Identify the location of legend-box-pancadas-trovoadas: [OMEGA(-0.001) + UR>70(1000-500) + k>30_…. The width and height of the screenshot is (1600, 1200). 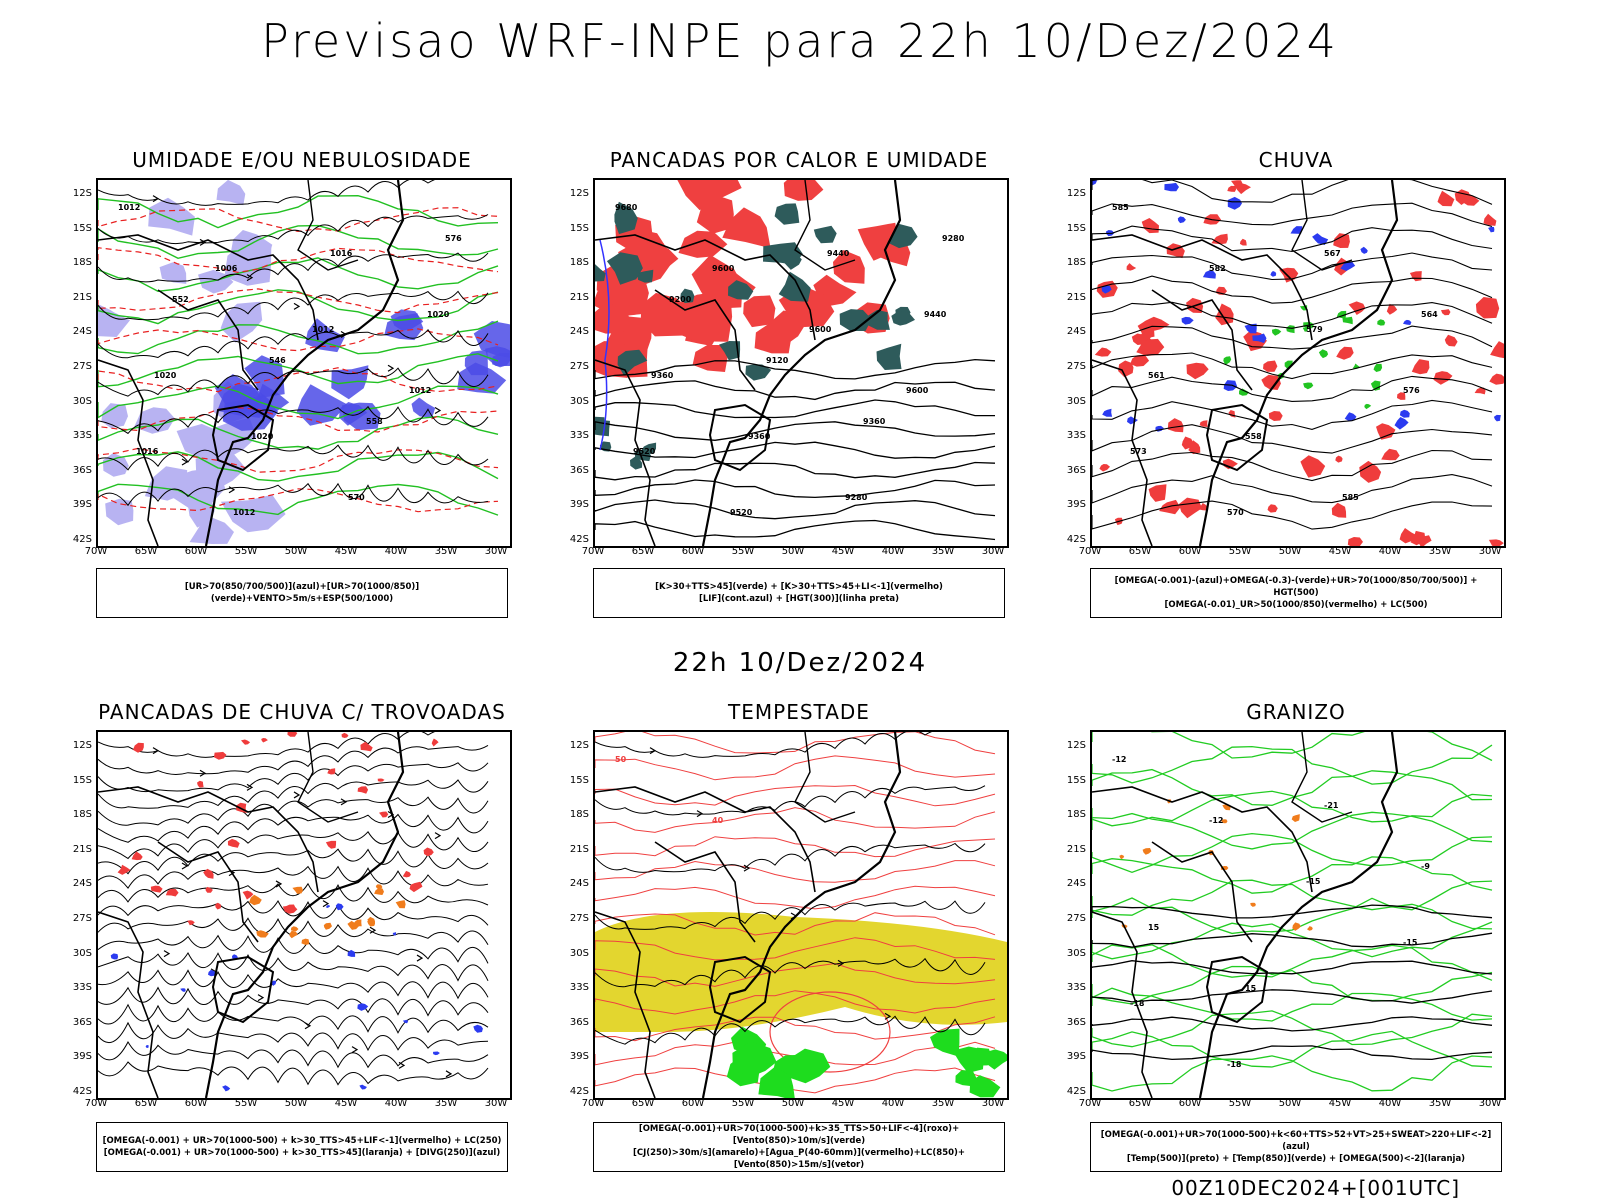
(302, 1147).